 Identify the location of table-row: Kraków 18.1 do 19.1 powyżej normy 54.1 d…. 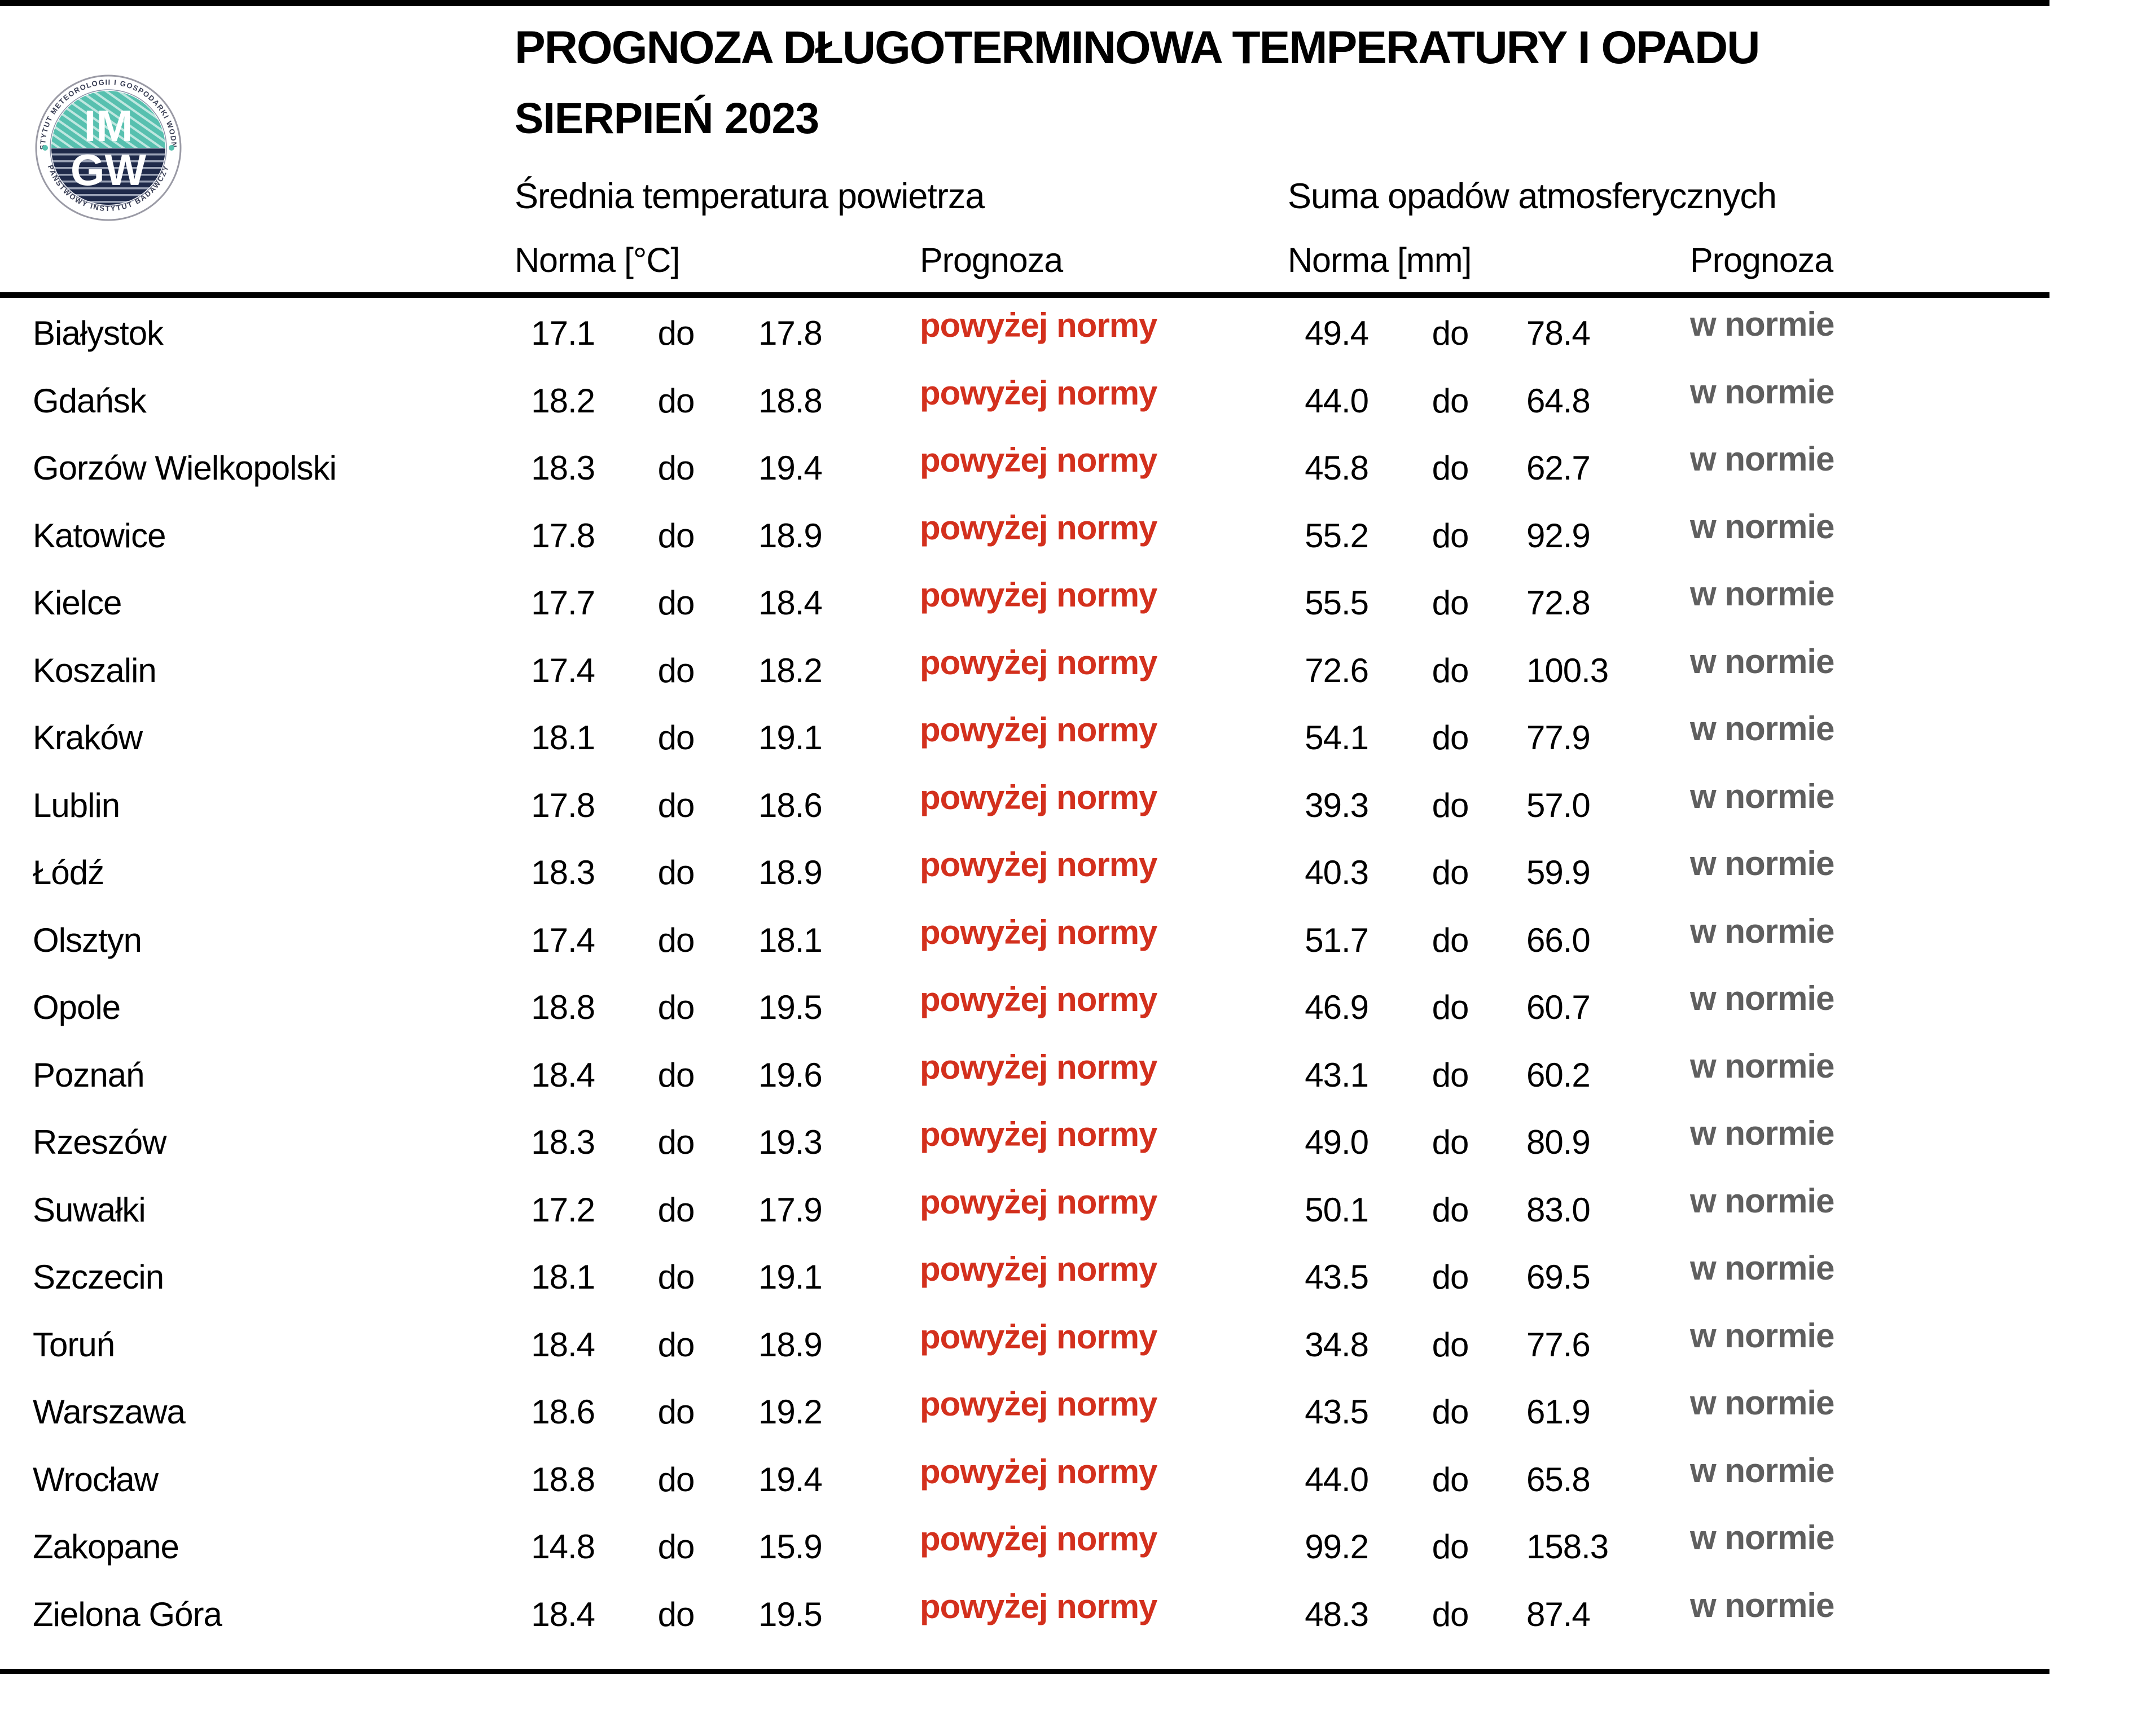
(1066, 738).